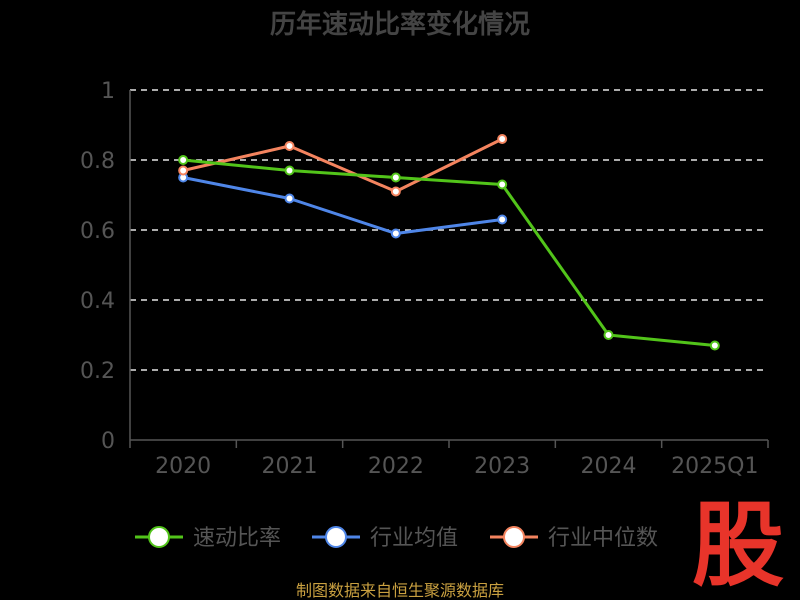  Describe the element at coordinates (237, 538) in the screenshot. I see `legend-label: 速动比率` at that location.